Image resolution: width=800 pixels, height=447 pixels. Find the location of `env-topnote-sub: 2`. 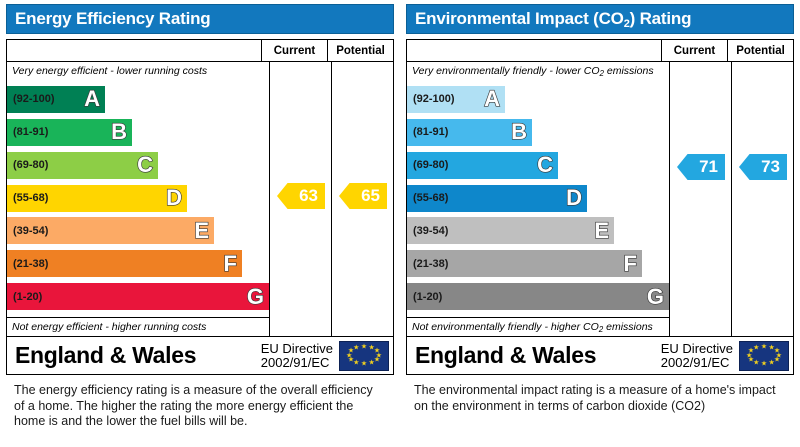

env-topnote-sub: 2 is located at coordinates (601, 73).